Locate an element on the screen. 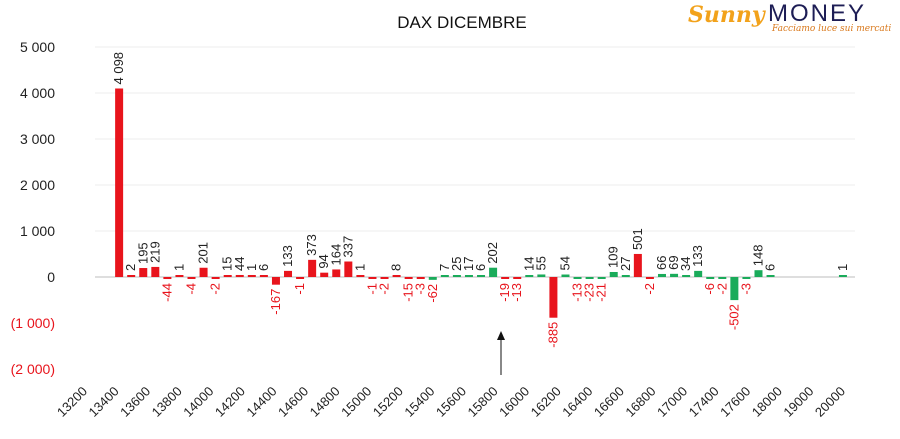 The width and height of the screenshot is (900, 439). data-label-15350: -23 is located at coordinates (589, 292).